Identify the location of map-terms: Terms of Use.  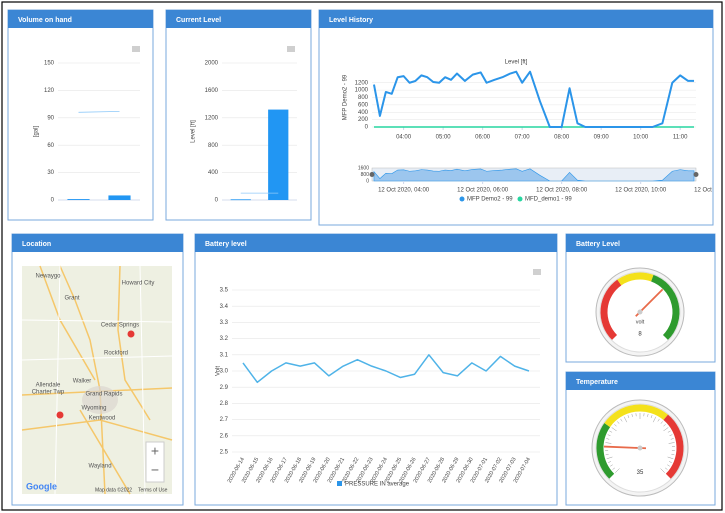
(153, 490).